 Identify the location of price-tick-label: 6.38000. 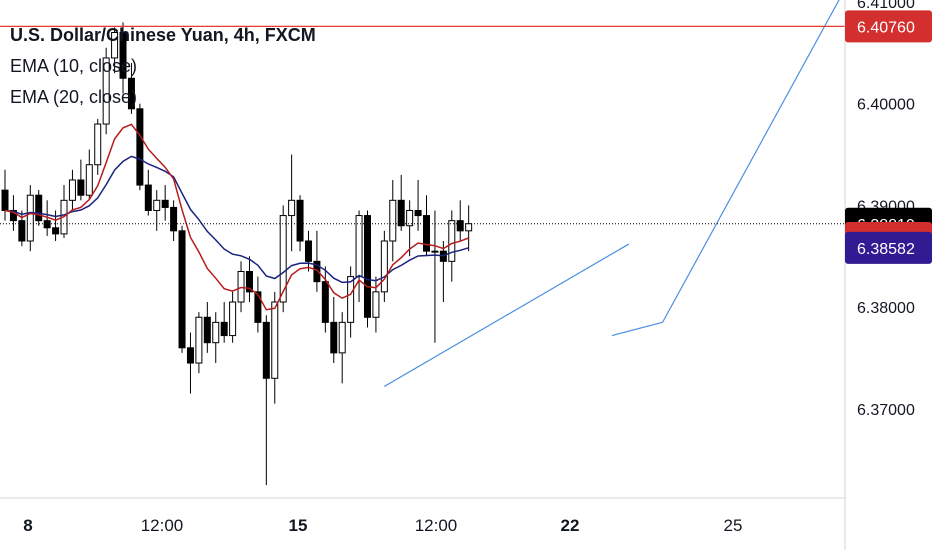
(886, 308).